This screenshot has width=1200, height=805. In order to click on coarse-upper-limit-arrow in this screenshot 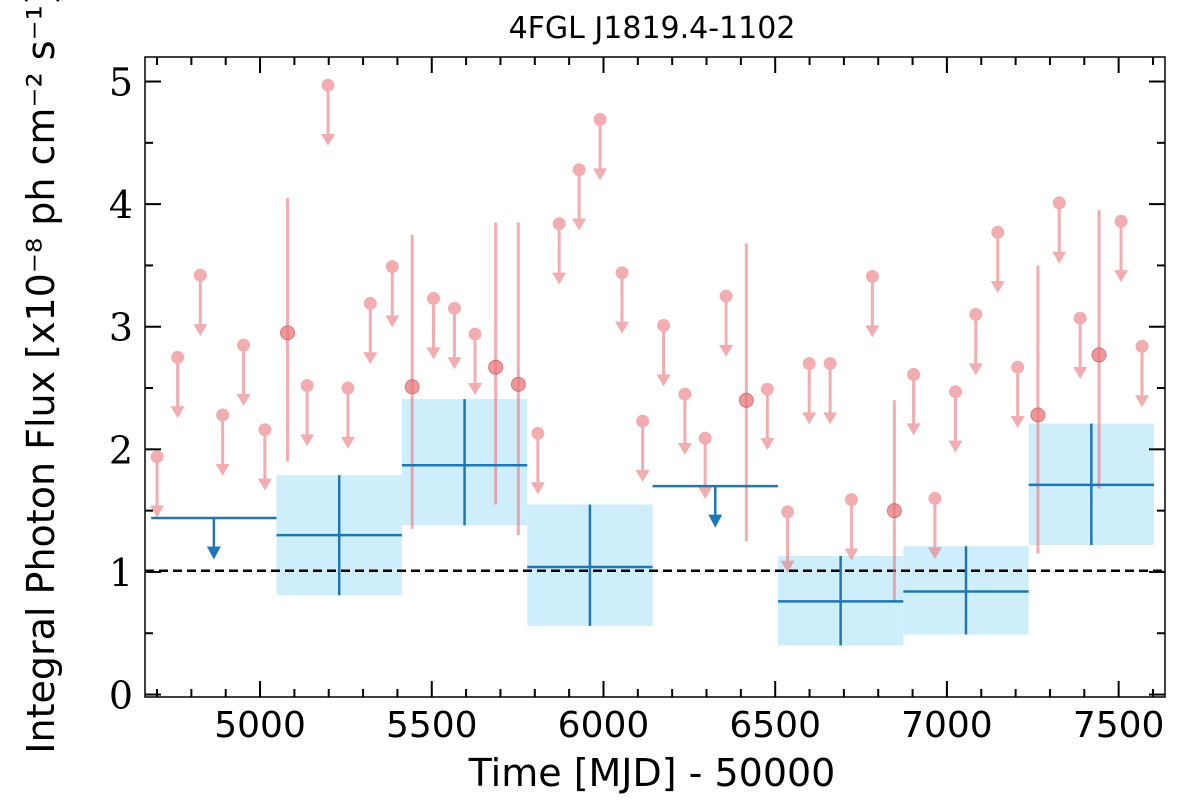, I will do `click(213, 553)`.